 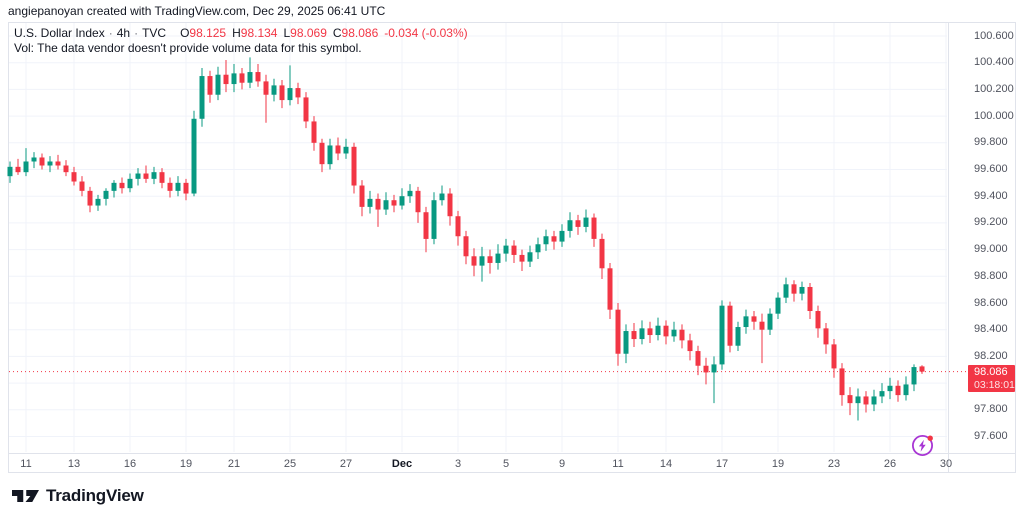 I want to click on time-axis-tick-label: 19, so click(x=186, y=464).